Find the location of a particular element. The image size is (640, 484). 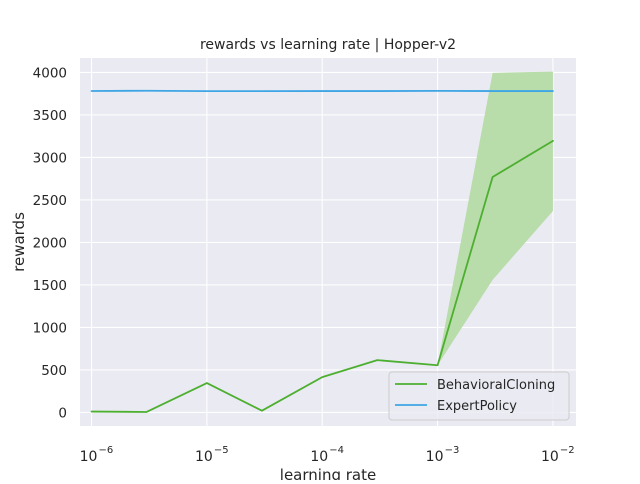

y-tick-label: 2000 is located at coordinates (50, 243).